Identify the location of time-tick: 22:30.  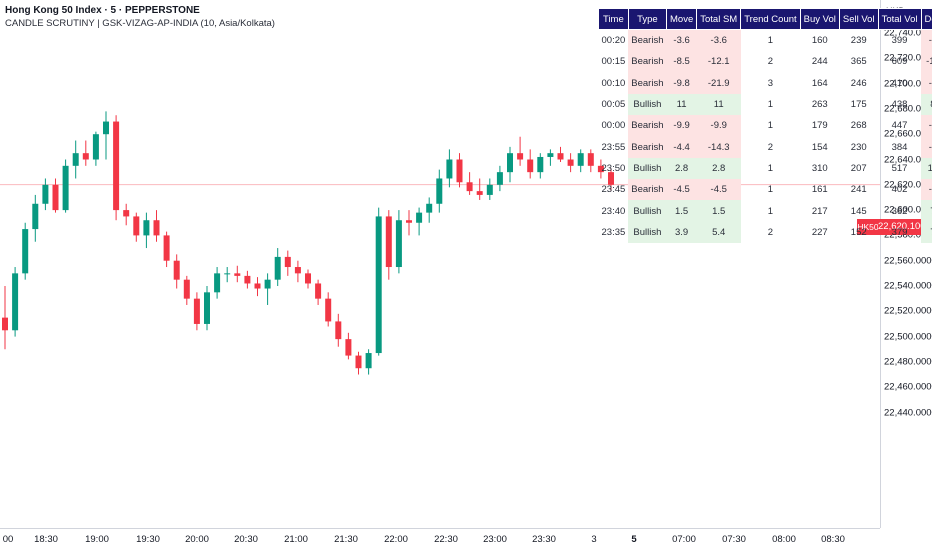
(446, 539).